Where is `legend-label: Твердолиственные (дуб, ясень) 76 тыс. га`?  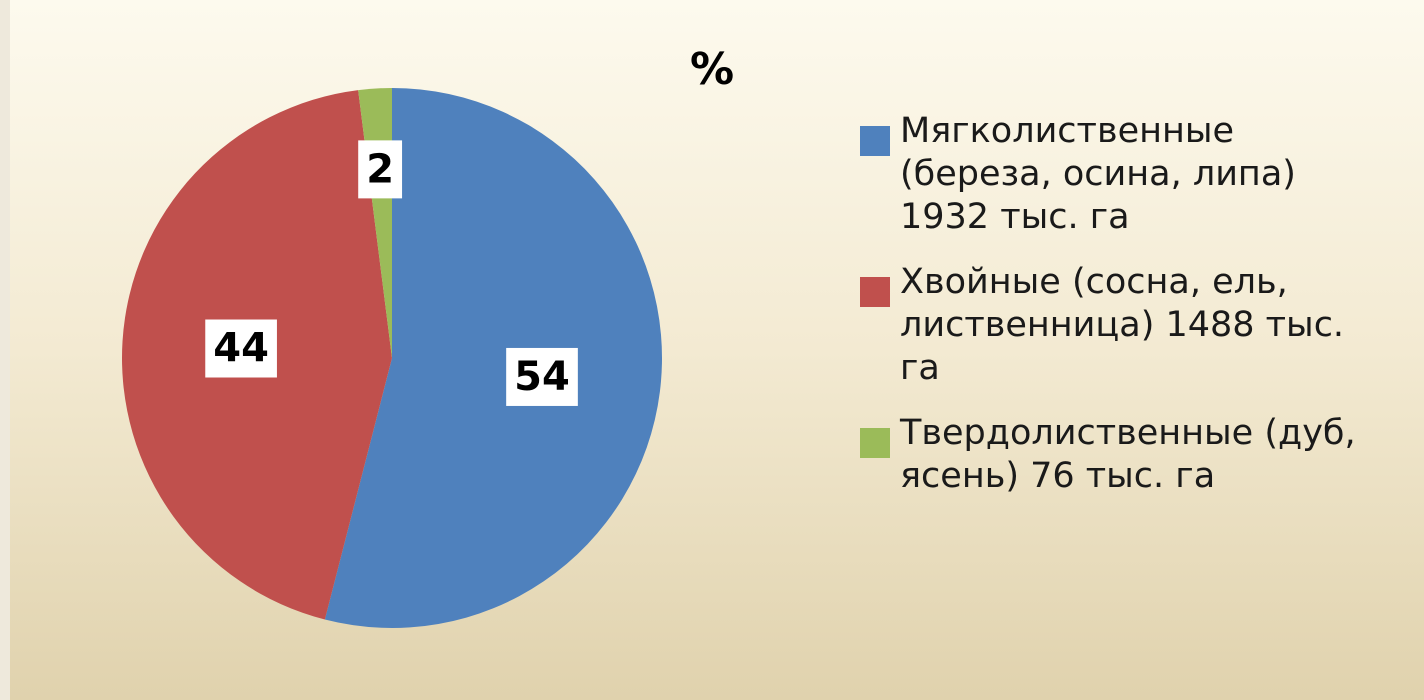
legend-label: Твердолиственные (дуб, ясень) 76 тыс. га is located at coordinates (1128, 454).